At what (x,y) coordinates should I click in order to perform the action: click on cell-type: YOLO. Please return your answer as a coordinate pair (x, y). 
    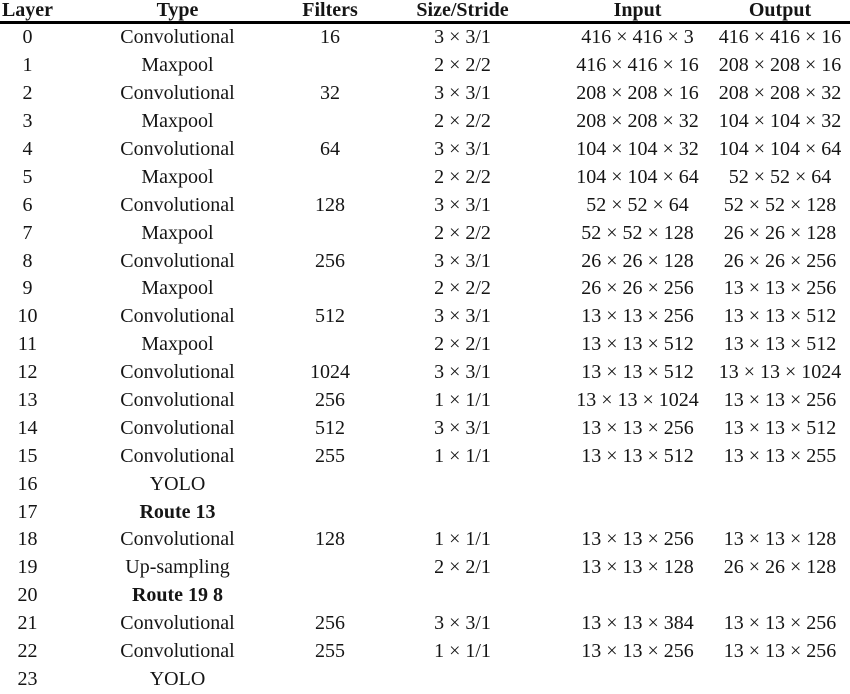
    Looking at the image, I should click on (177, 483).